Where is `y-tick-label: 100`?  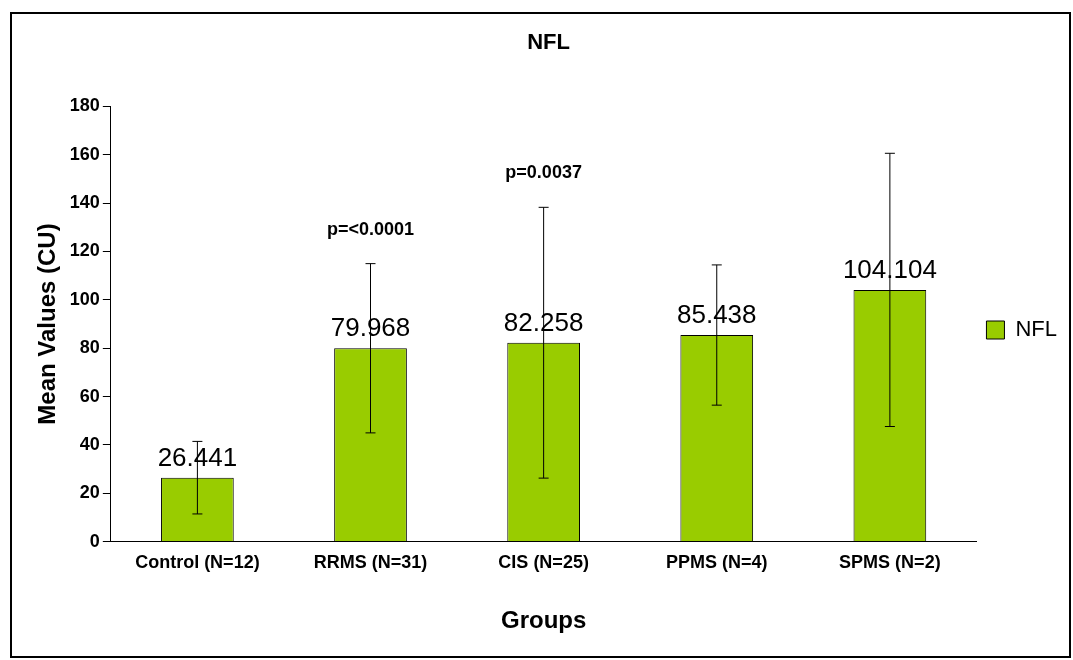 y-tick-label: 100 is located at coordinates (84, 298).